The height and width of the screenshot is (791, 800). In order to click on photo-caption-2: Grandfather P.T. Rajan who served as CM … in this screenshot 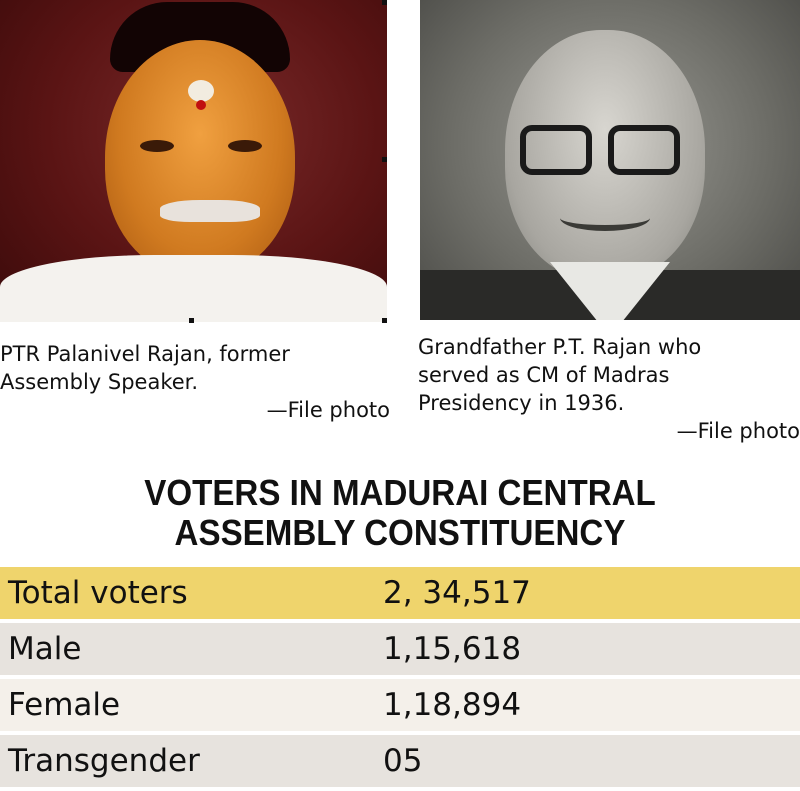, I will do `click(609, 389)`.